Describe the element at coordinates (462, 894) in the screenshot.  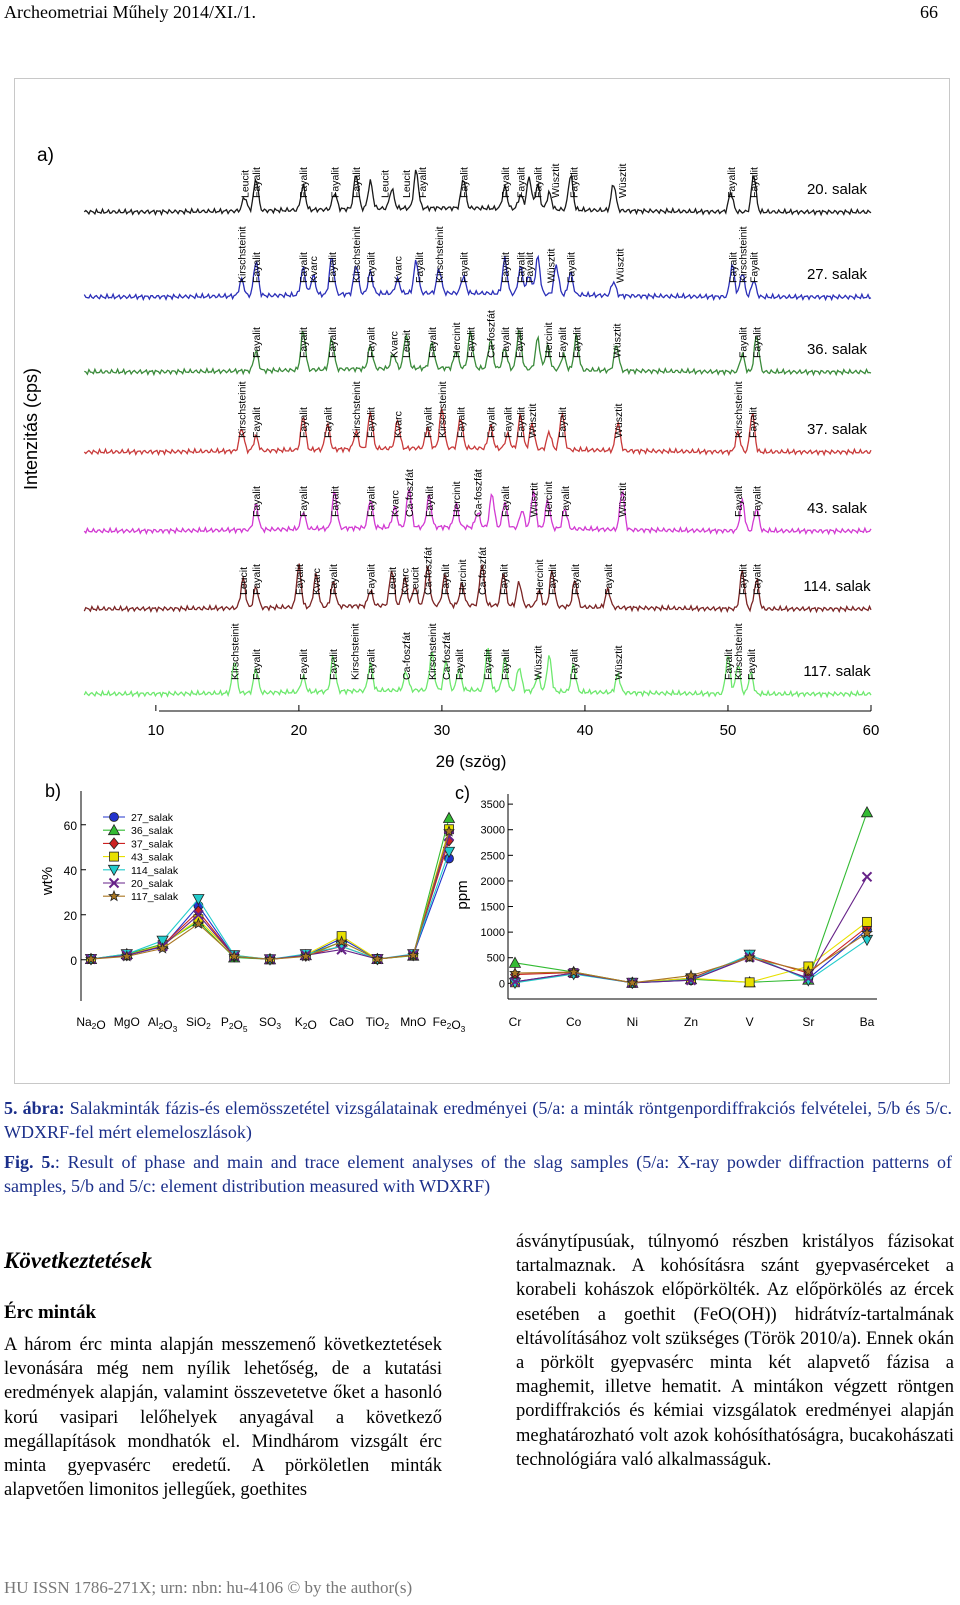
I see `panel-c-ylabel: ppm` at that location.